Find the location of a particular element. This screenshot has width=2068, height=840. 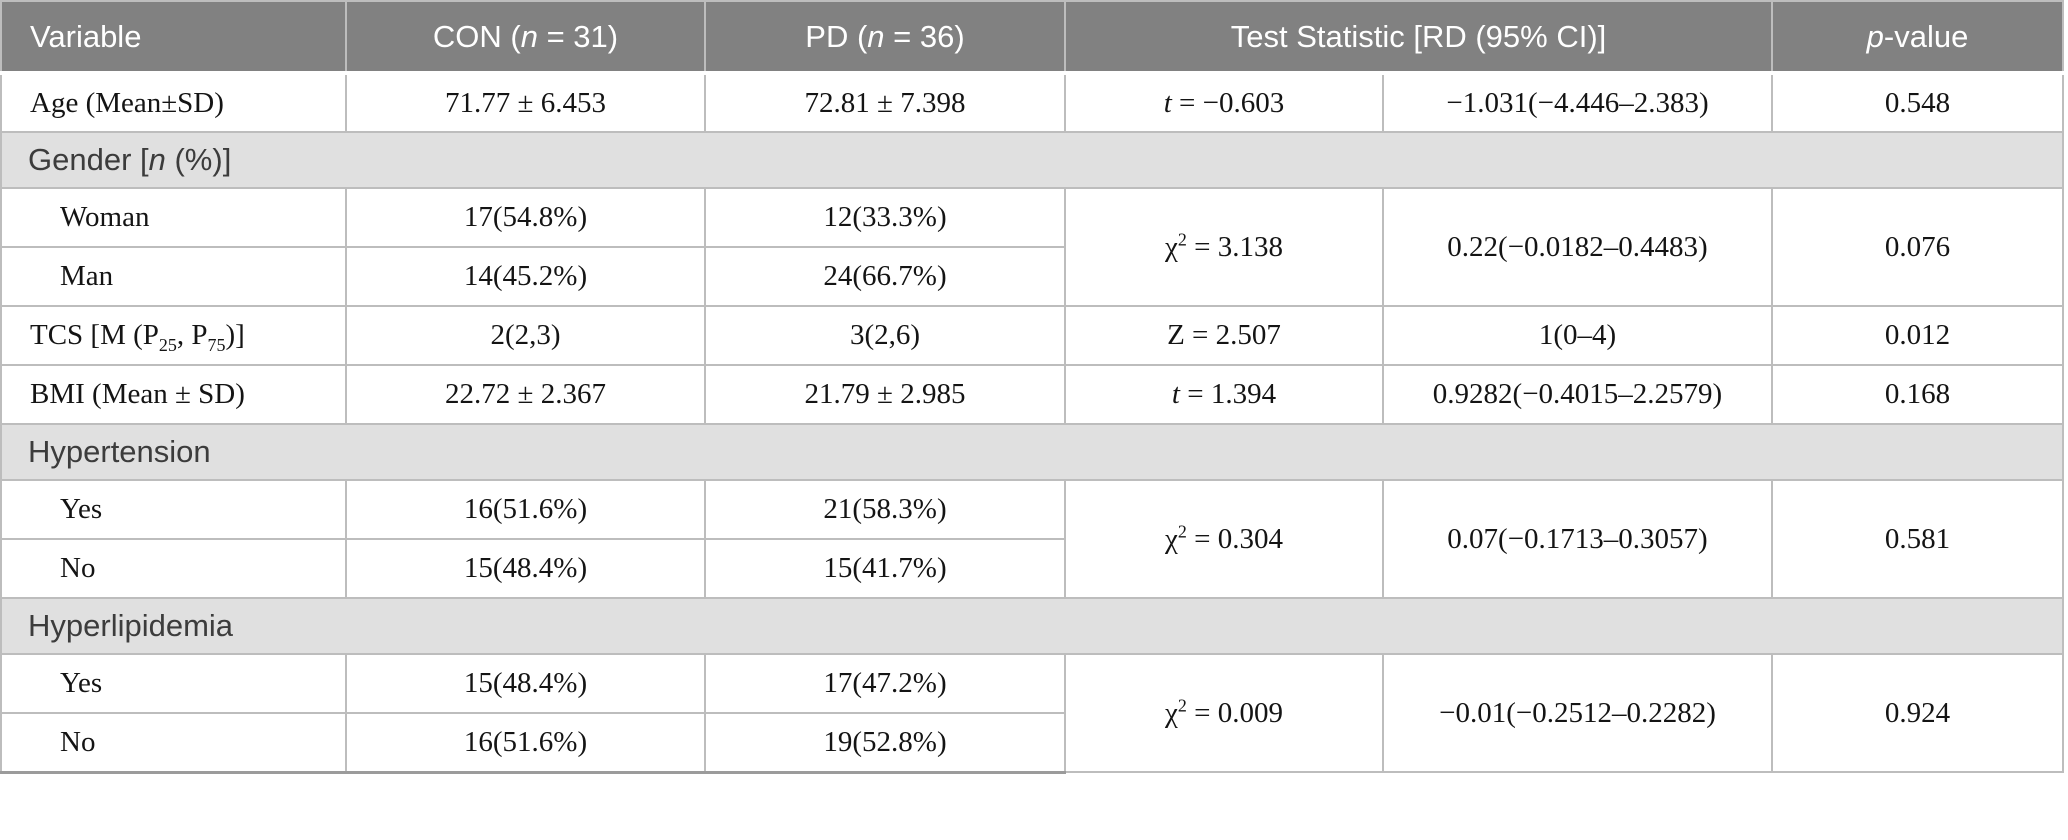

cell-hyperlipidemia-section-label: Hyperlipidemia is located at coordinates (1032, 626).